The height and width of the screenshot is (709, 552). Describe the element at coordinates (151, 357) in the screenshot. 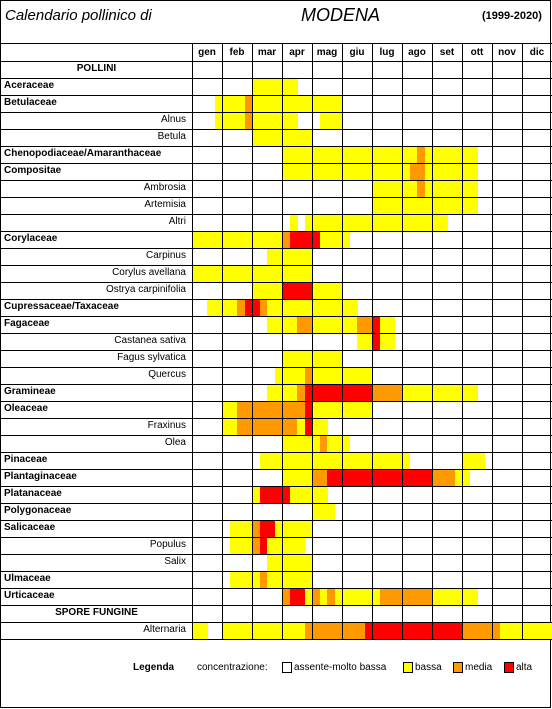

I see `taxon-label: Fagus sylvatica` at that location.